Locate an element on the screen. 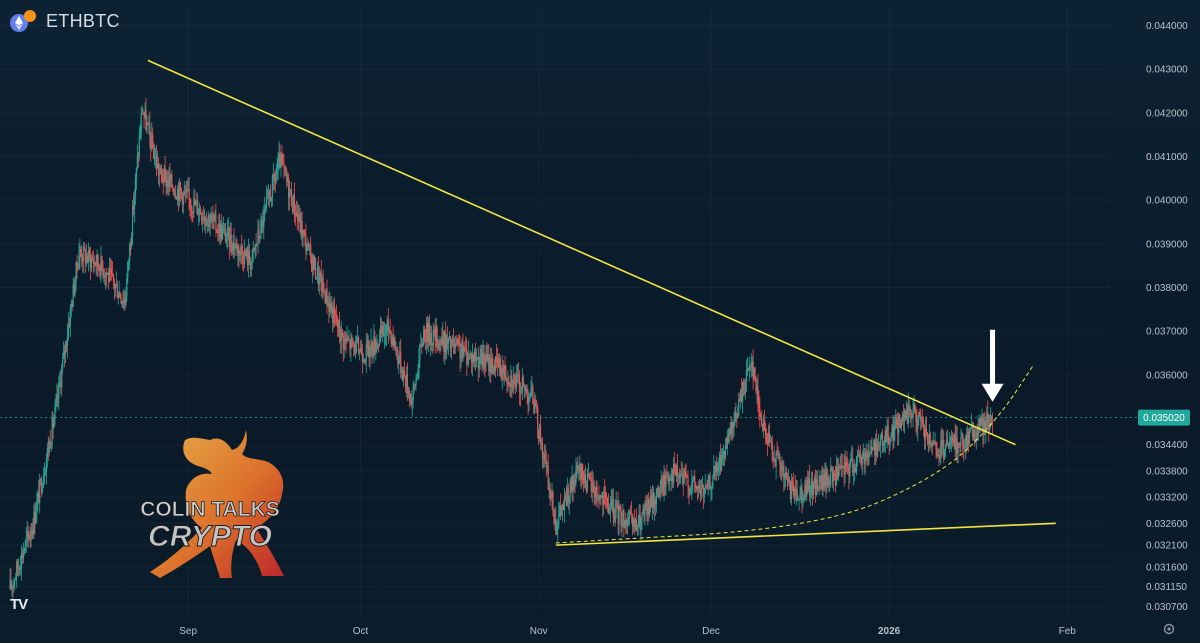 This screenshot has width=1200, height=643. parabolic-support-curve is located at coordinates (794, 454).